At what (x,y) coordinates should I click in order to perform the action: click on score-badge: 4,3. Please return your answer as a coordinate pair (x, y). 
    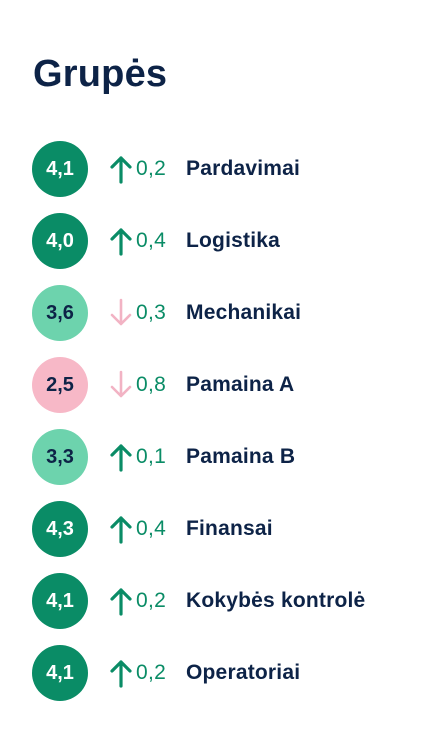
    Looking at the image, I should click on (60, 529).